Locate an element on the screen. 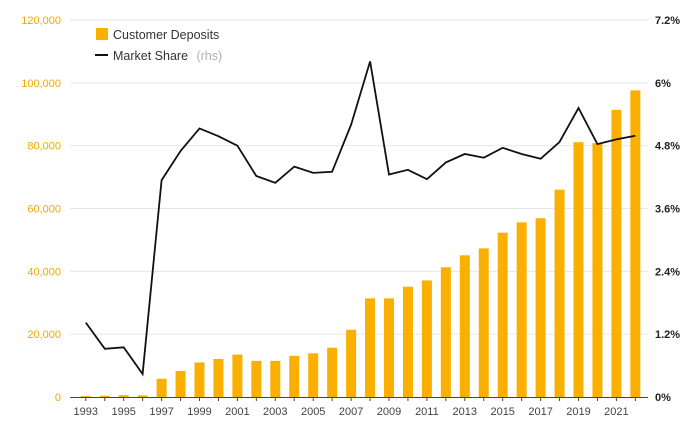 This screenshot has height=433, width=700. legend-share-label: Market Share is located at coordinates (150, 56).